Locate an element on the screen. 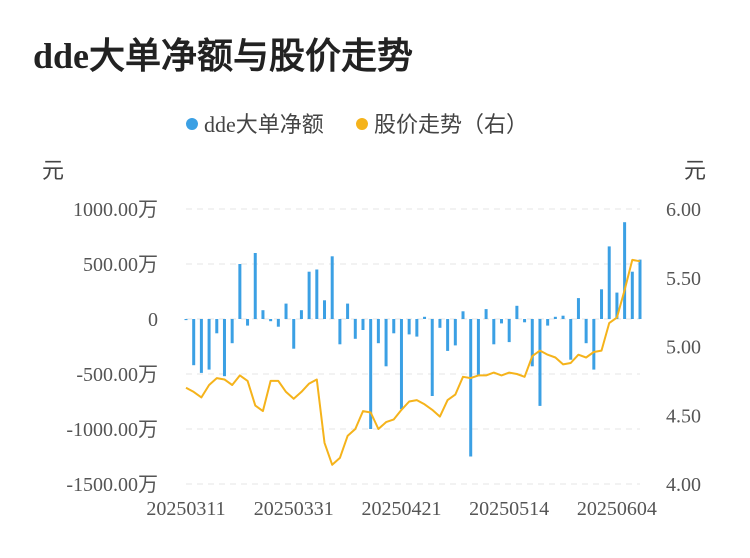  x-tick-label: 20250421 is located at coordinates (401, 509).